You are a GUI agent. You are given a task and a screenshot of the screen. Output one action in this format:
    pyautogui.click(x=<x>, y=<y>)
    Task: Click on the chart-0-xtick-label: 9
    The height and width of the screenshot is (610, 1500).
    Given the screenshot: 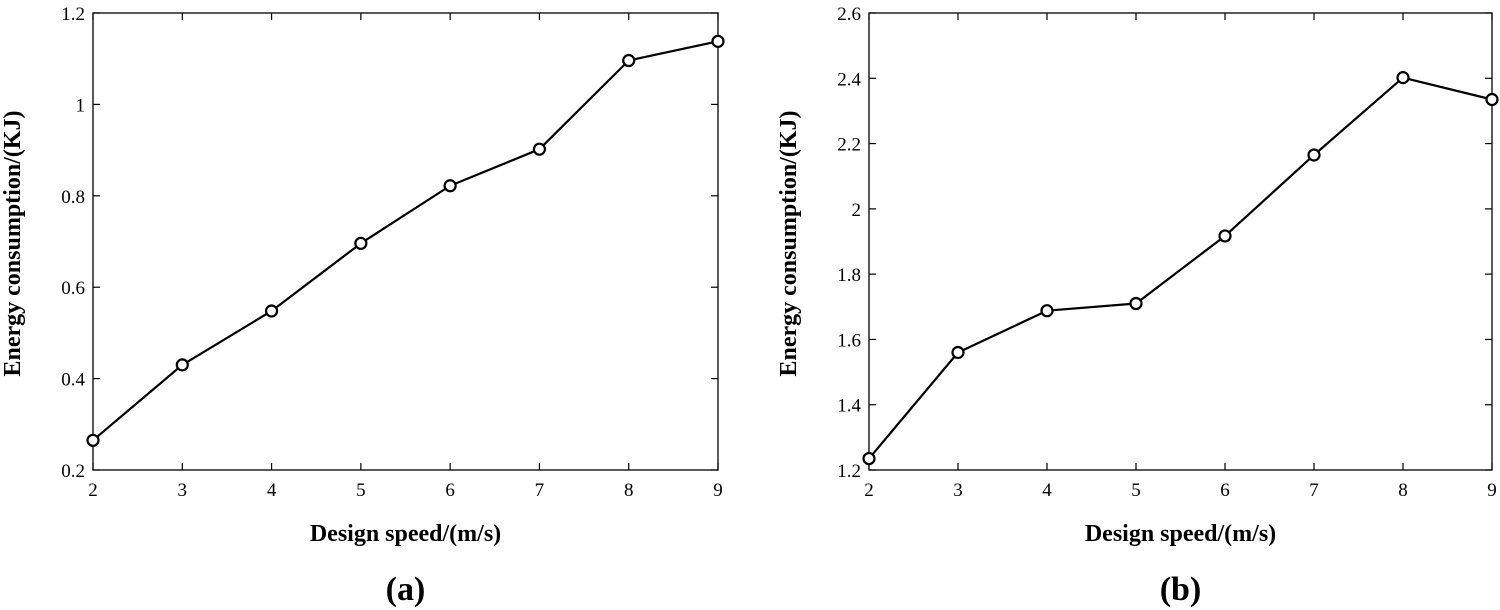 What is the action you would take?
    pyautogui.click(x=718, y=490)
    